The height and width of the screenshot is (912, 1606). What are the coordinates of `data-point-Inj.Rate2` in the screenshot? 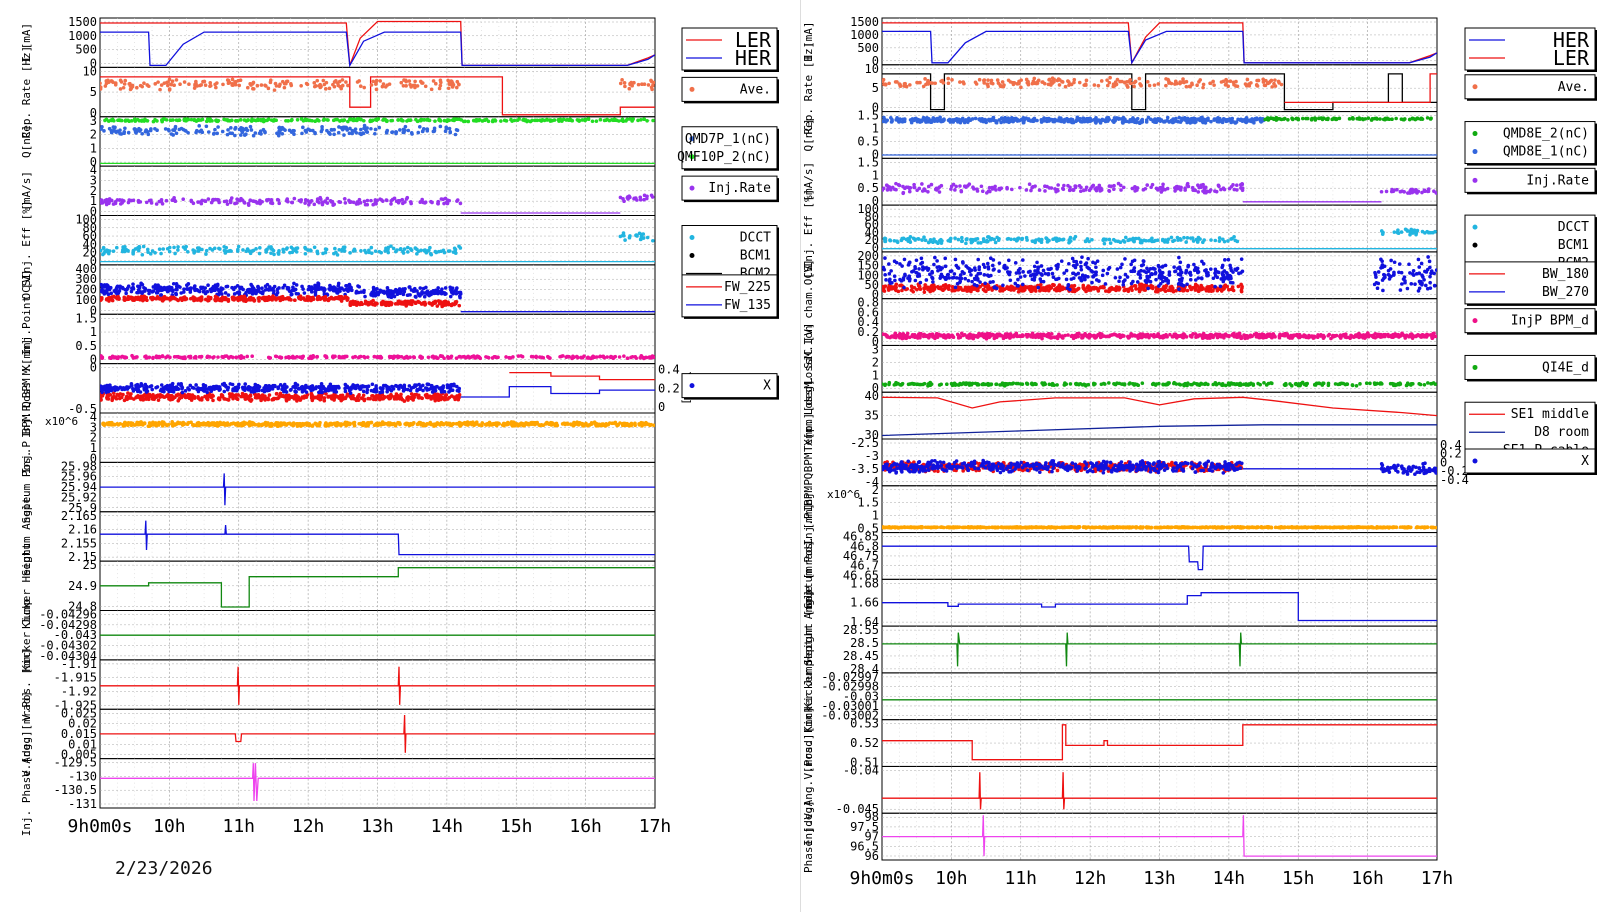 It's located at (634, 199).